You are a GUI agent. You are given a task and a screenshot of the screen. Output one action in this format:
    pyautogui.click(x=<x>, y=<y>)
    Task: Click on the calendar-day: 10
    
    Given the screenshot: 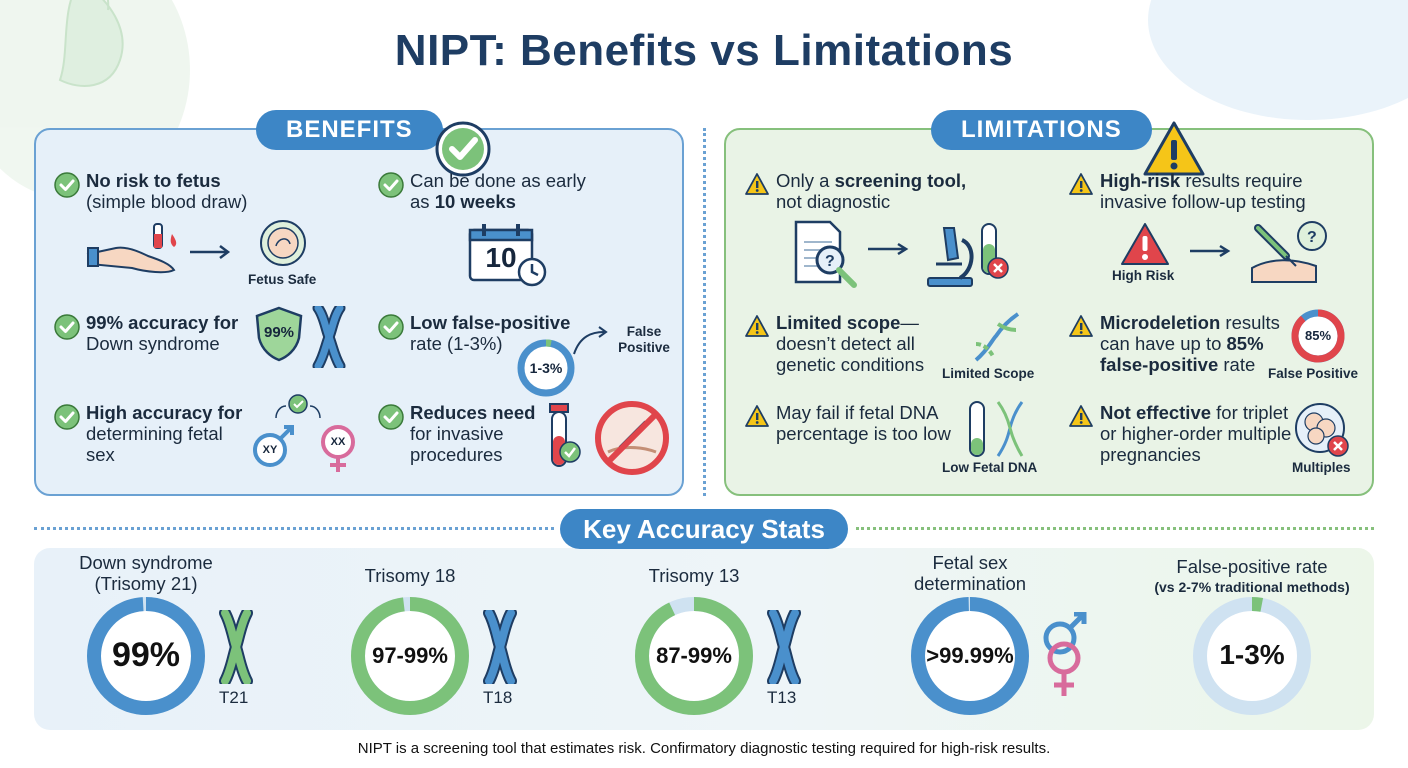 What is the action you would take?
    pyautogui.click(x=501, y=257)
    